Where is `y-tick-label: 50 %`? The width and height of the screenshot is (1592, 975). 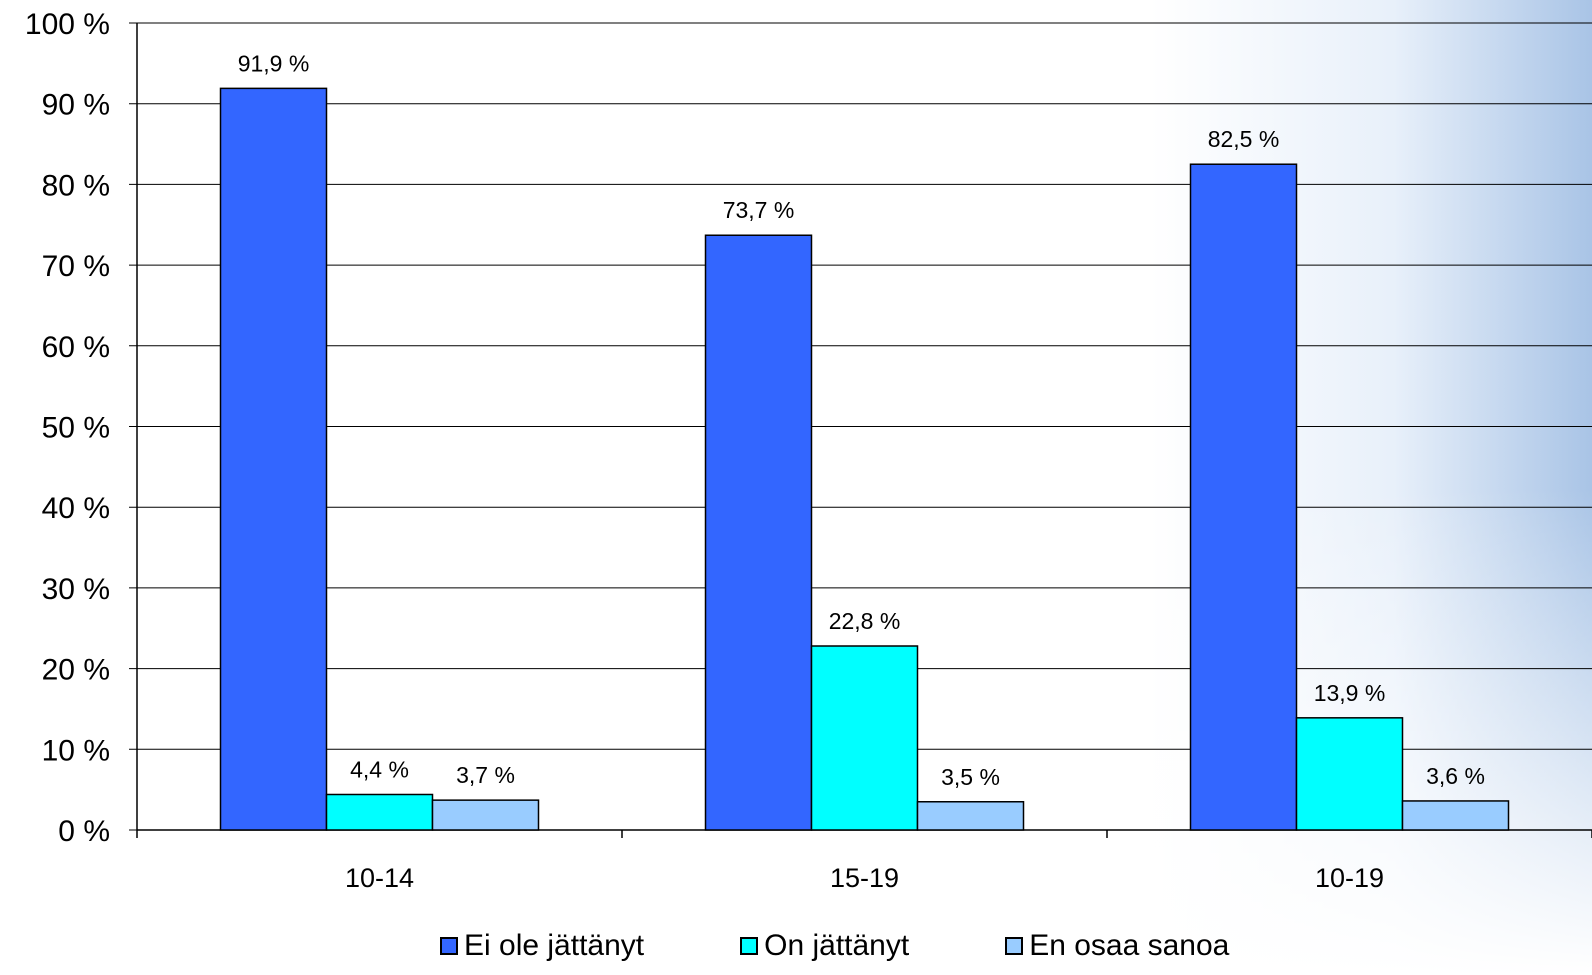 y-tick-label: 50 % is located at coordinates (76, 428).